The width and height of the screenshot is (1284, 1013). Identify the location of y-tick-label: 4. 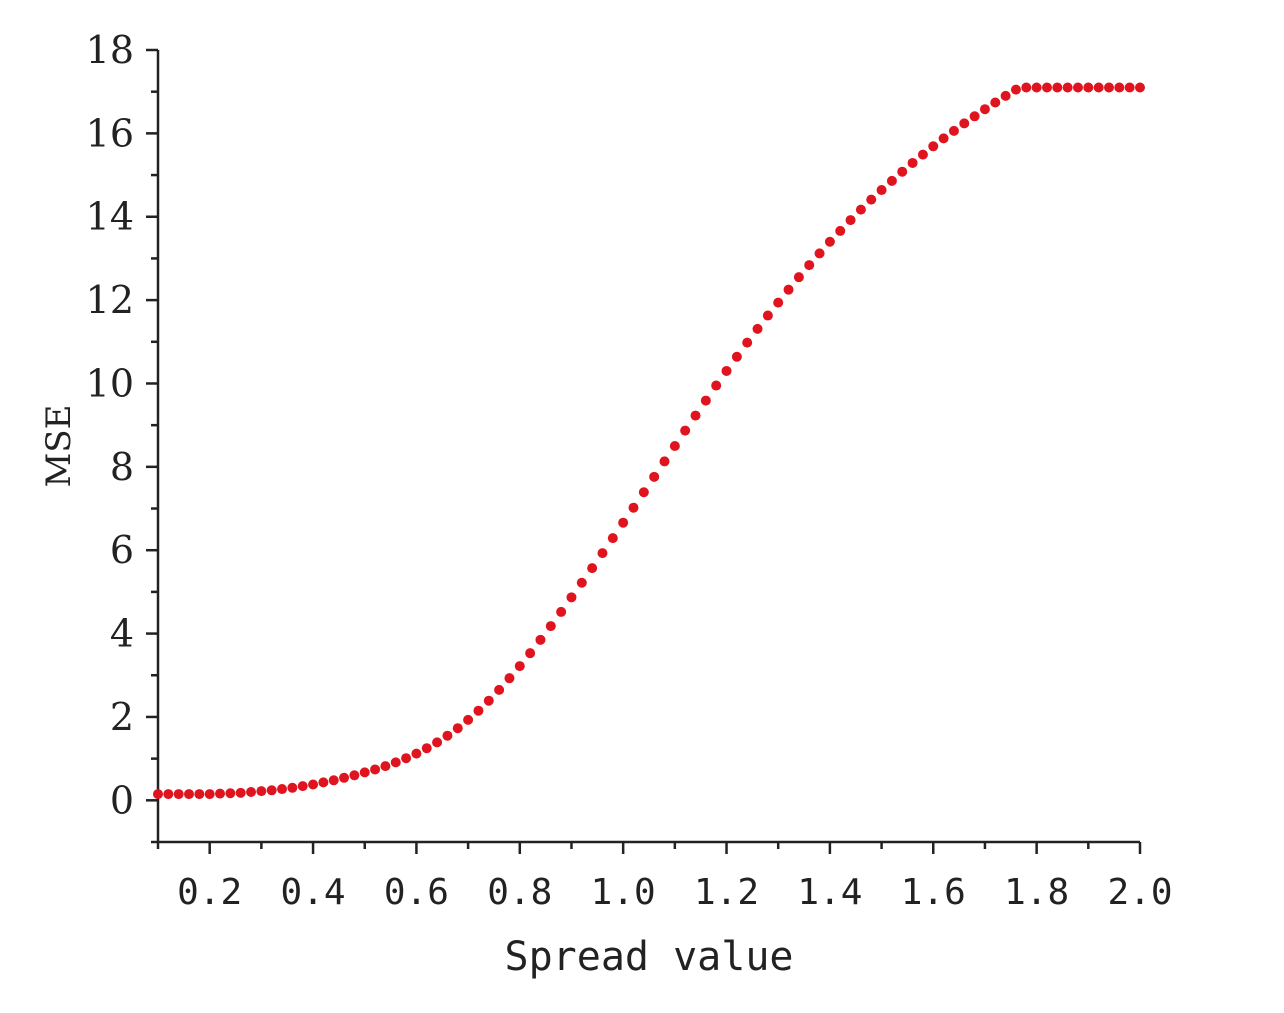
(122, 634).